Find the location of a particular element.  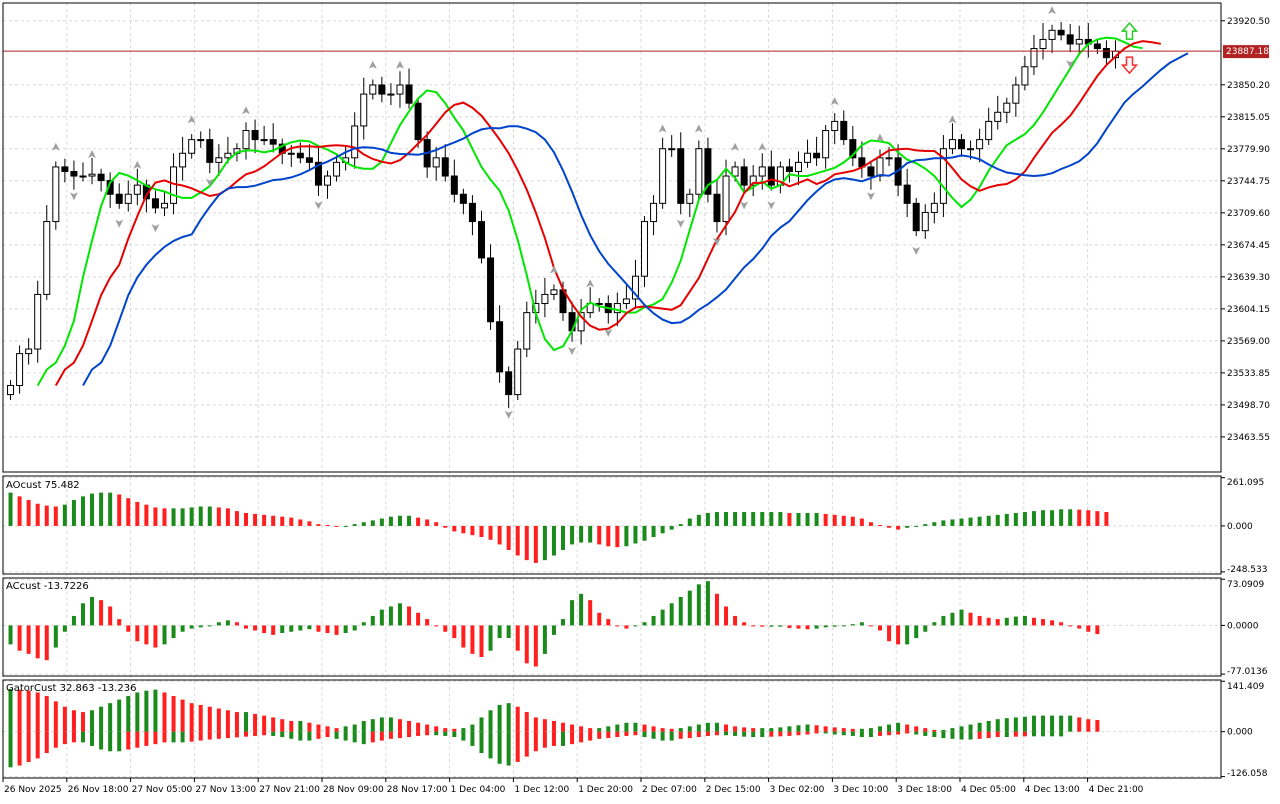

indicator-axis-label: 141.409 is located at coordinates (1245, 687).